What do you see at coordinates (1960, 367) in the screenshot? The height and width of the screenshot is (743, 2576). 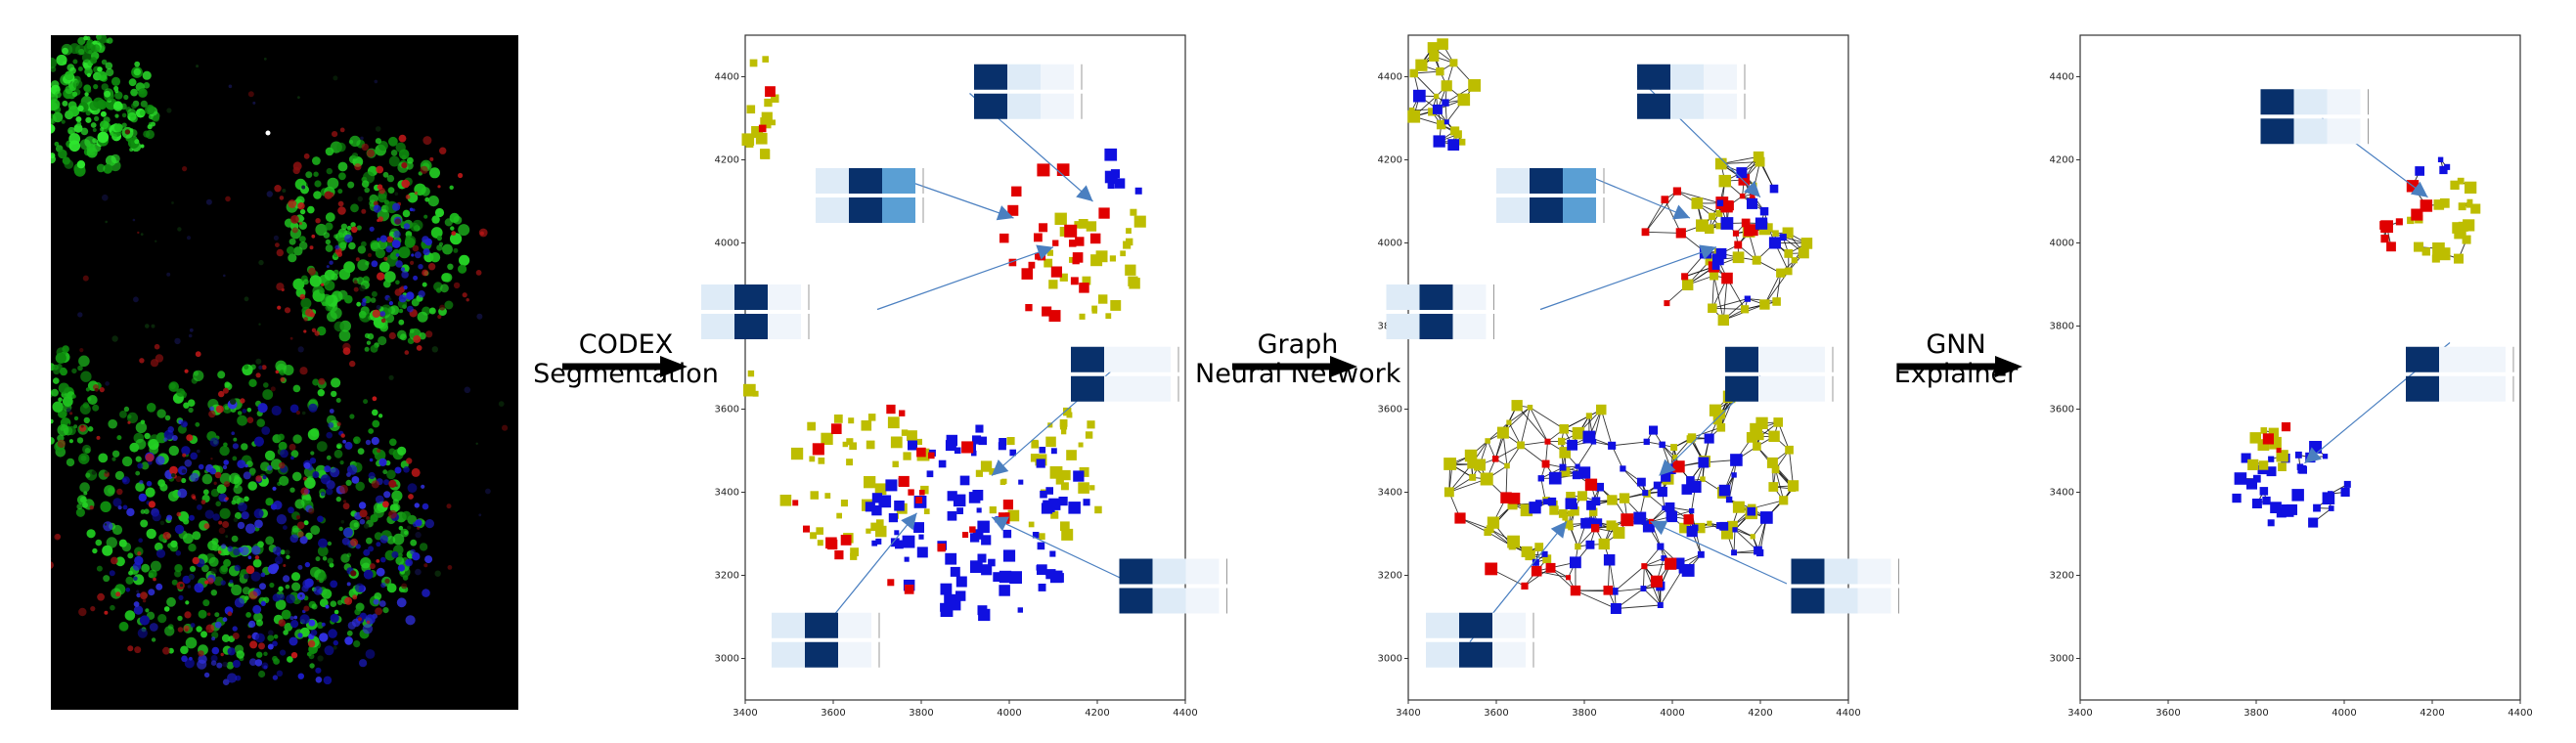 I see `step-arrow-explainer` at bounding box center [1960, 367].